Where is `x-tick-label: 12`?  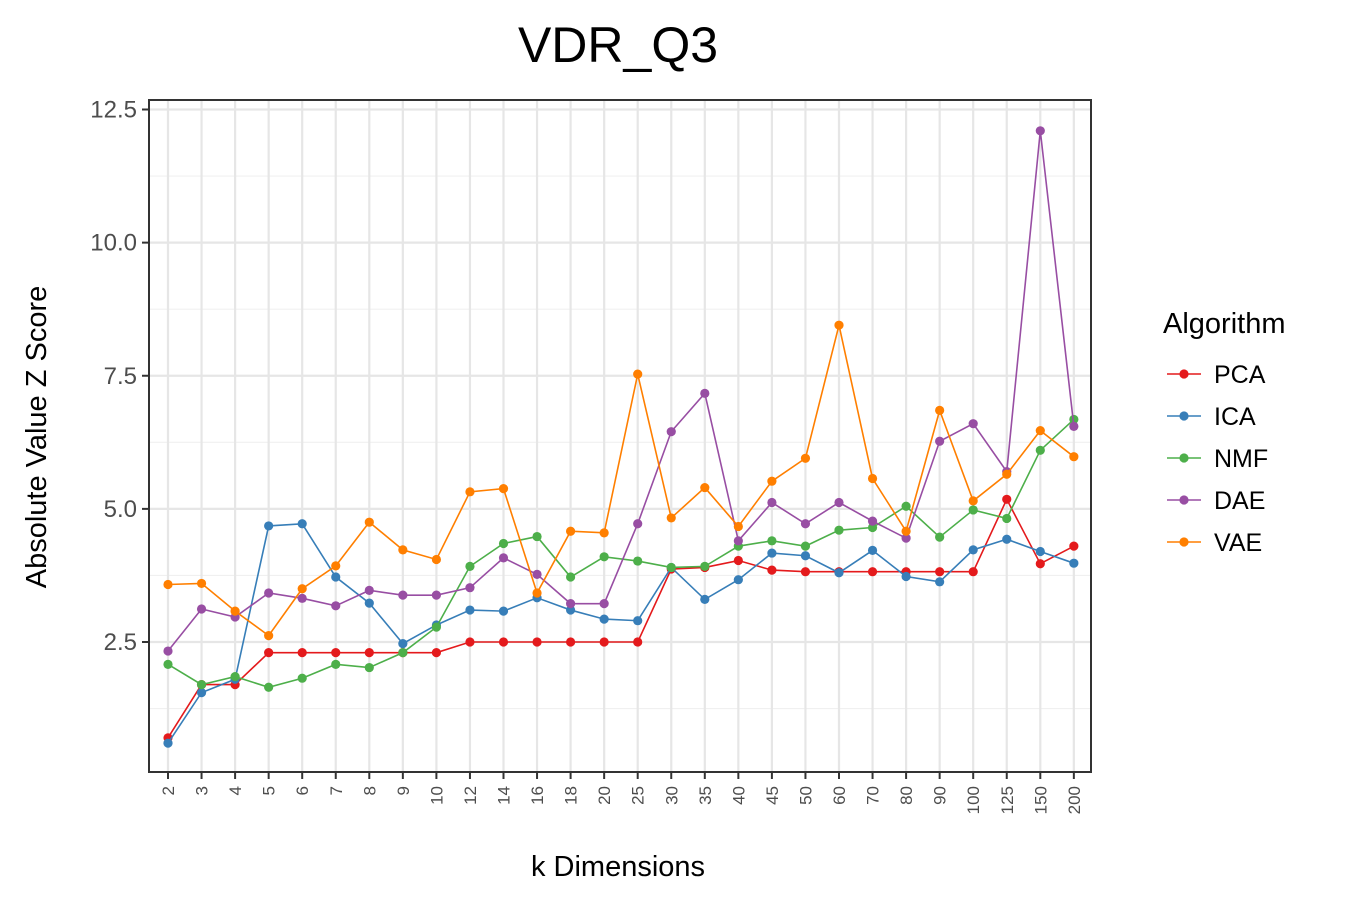 x-tick-label: 12 is located at coordinates (470, 795).